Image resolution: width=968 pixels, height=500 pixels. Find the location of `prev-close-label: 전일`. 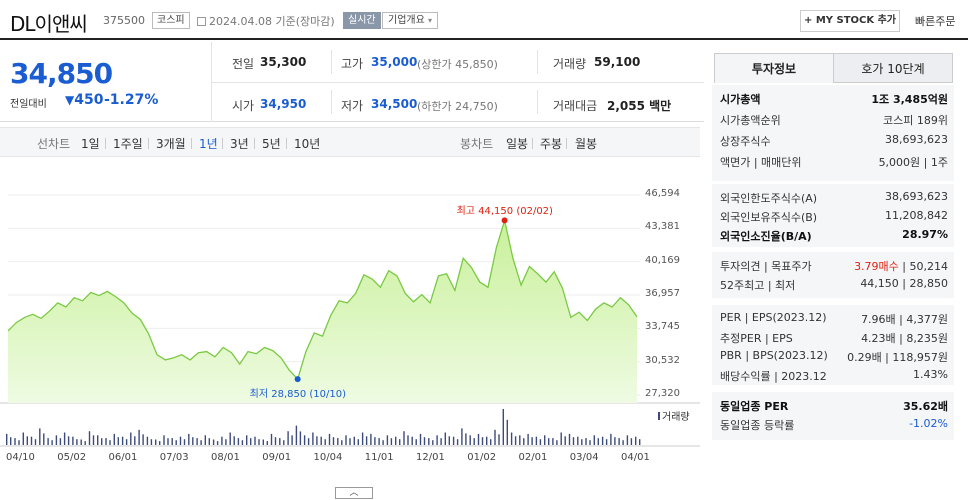

prev-close-label: 전일 is located at coordinates (243, 64).